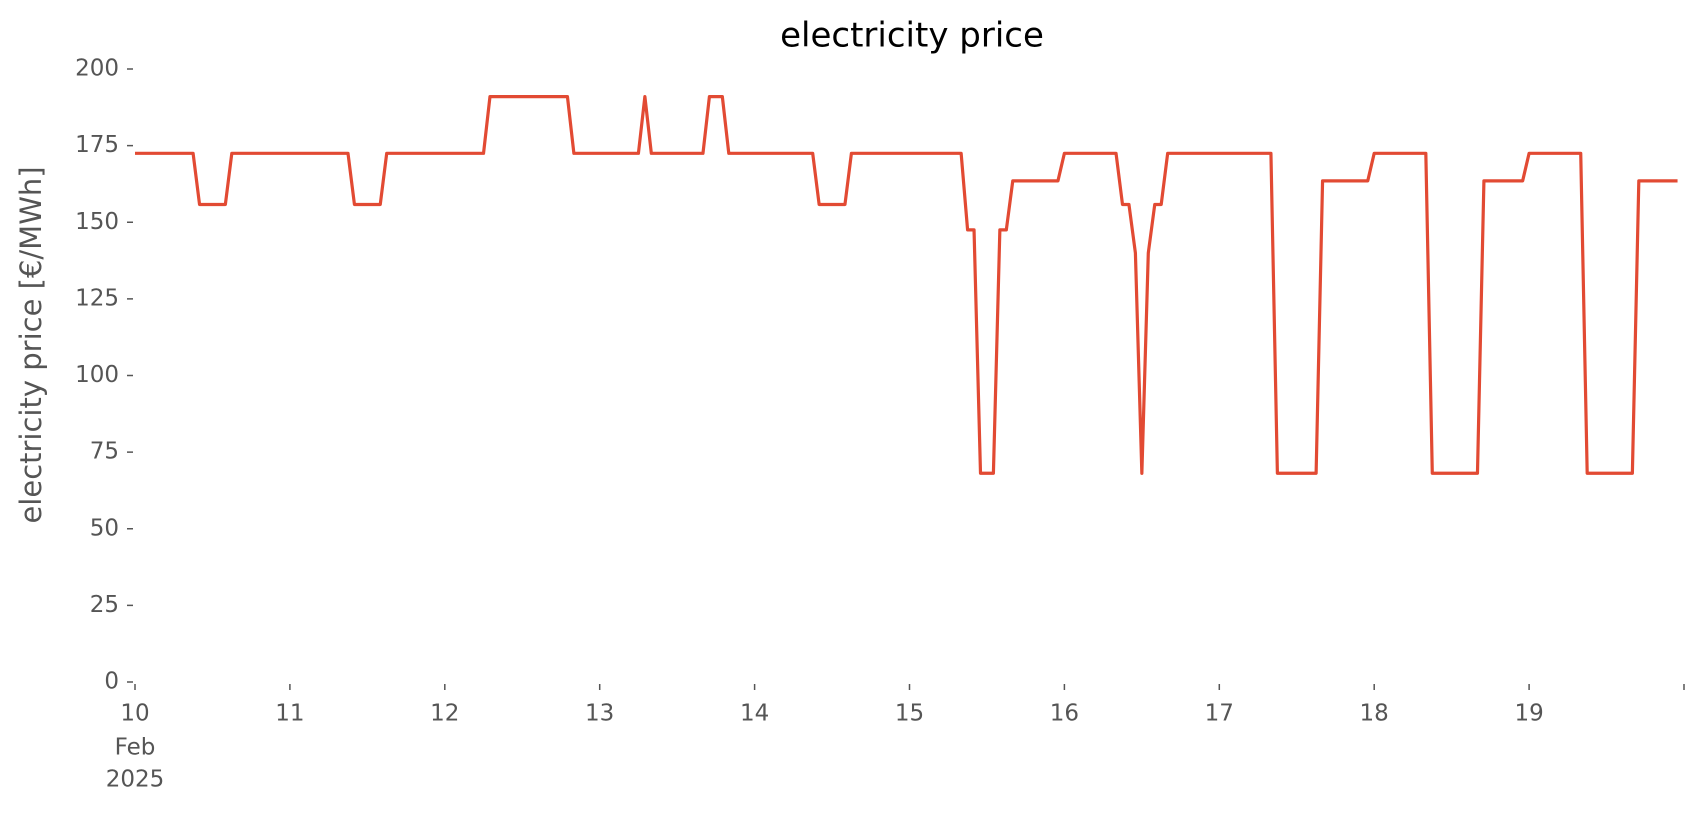 The image size is (1706, 815). What do you see at coordinates (754, 714) in the screenshot?
I see `x-tick-label: 14` at bounding box center [754, 714].